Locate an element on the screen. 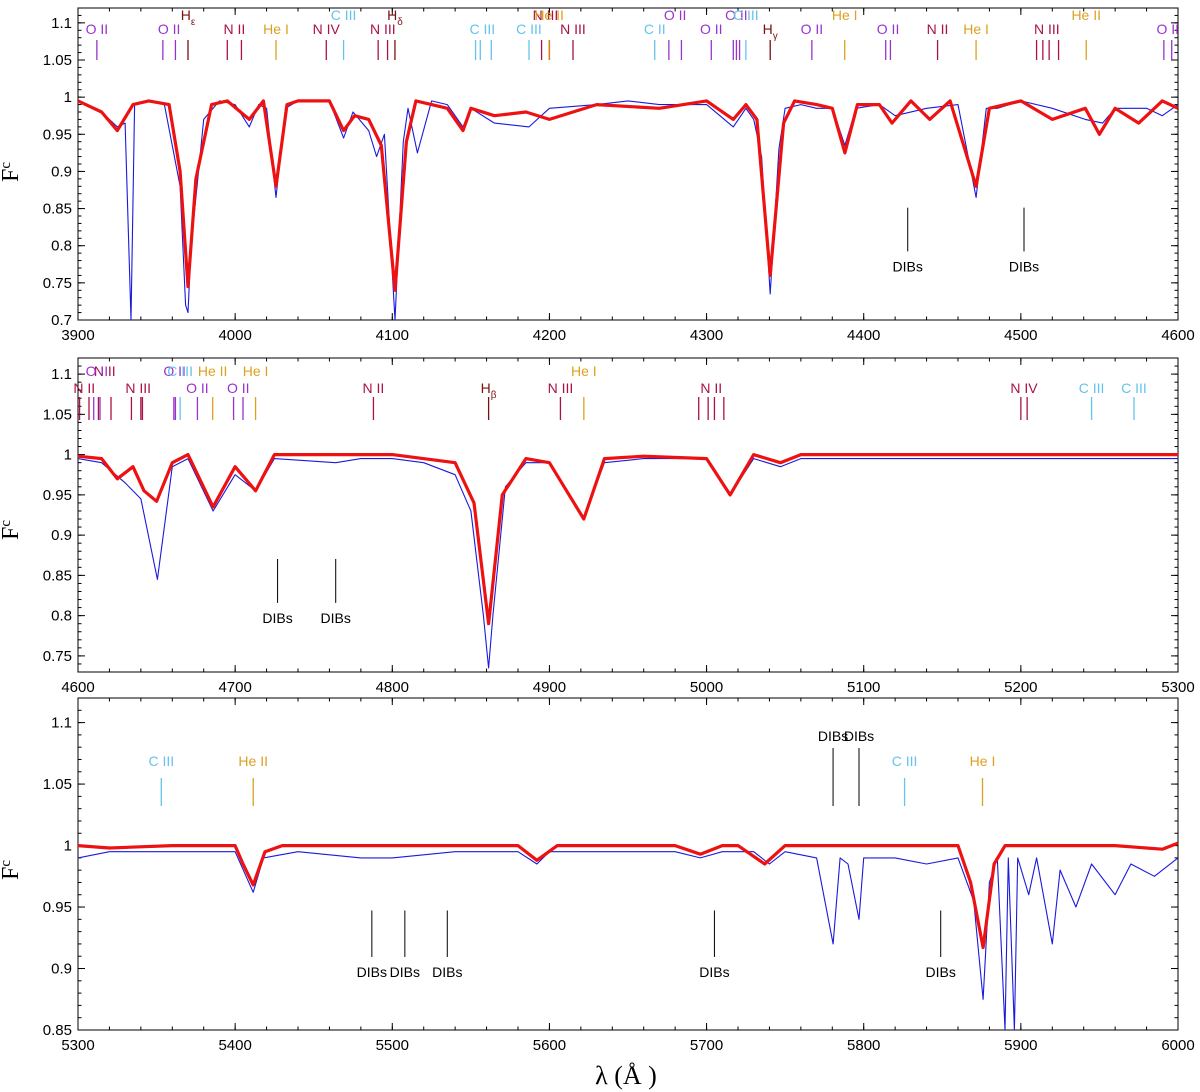  y-axis-label-panel-2: Fc is located at coordinates (12, 530).